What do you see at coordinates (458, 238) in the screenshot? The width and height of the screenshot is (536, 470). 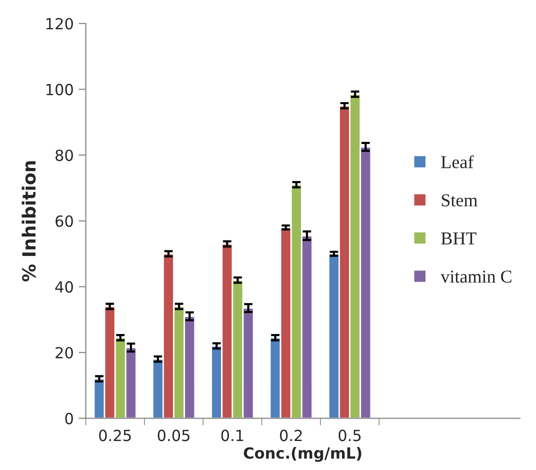 I see `legend-label: BHT` at bounding box center [458, 238].